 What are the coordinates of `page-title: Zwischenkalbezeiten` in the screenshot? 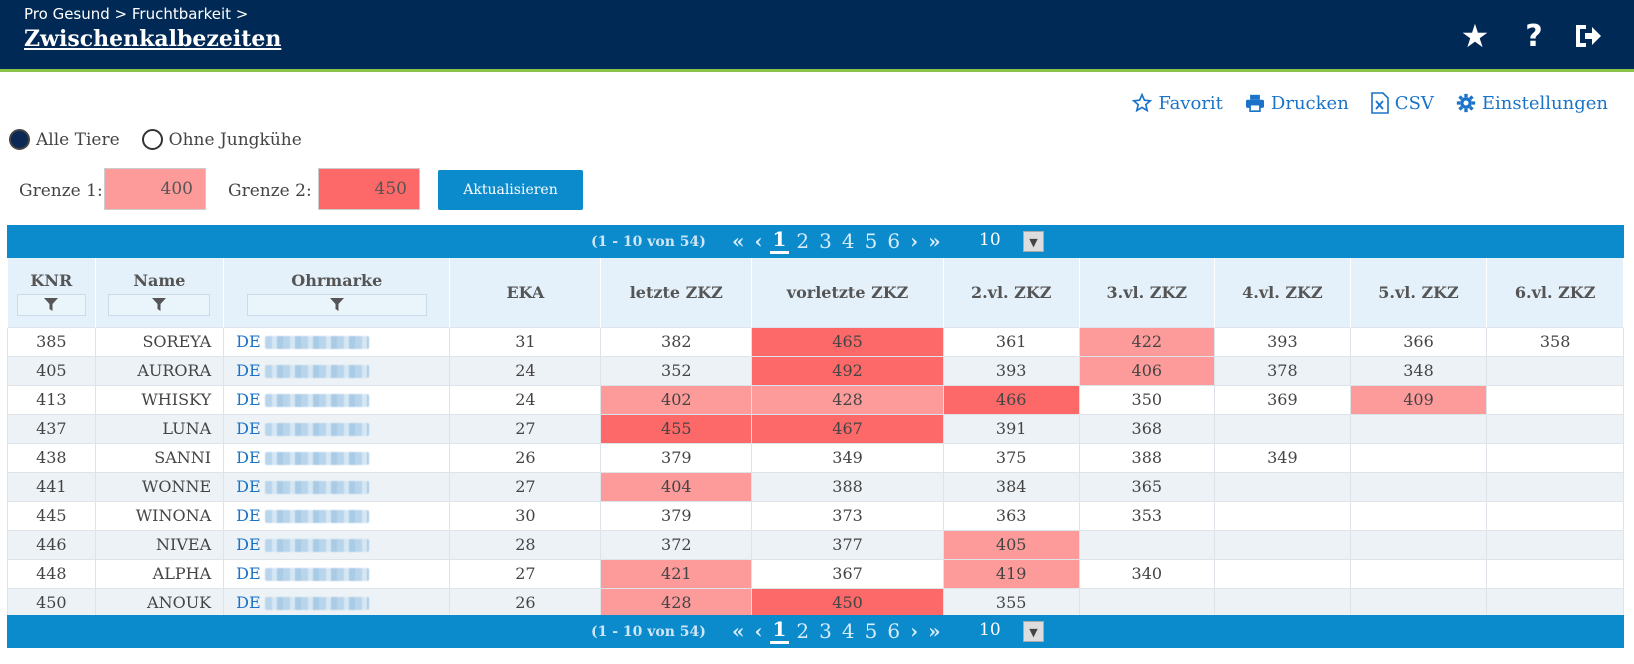 It's located at (153, 39).